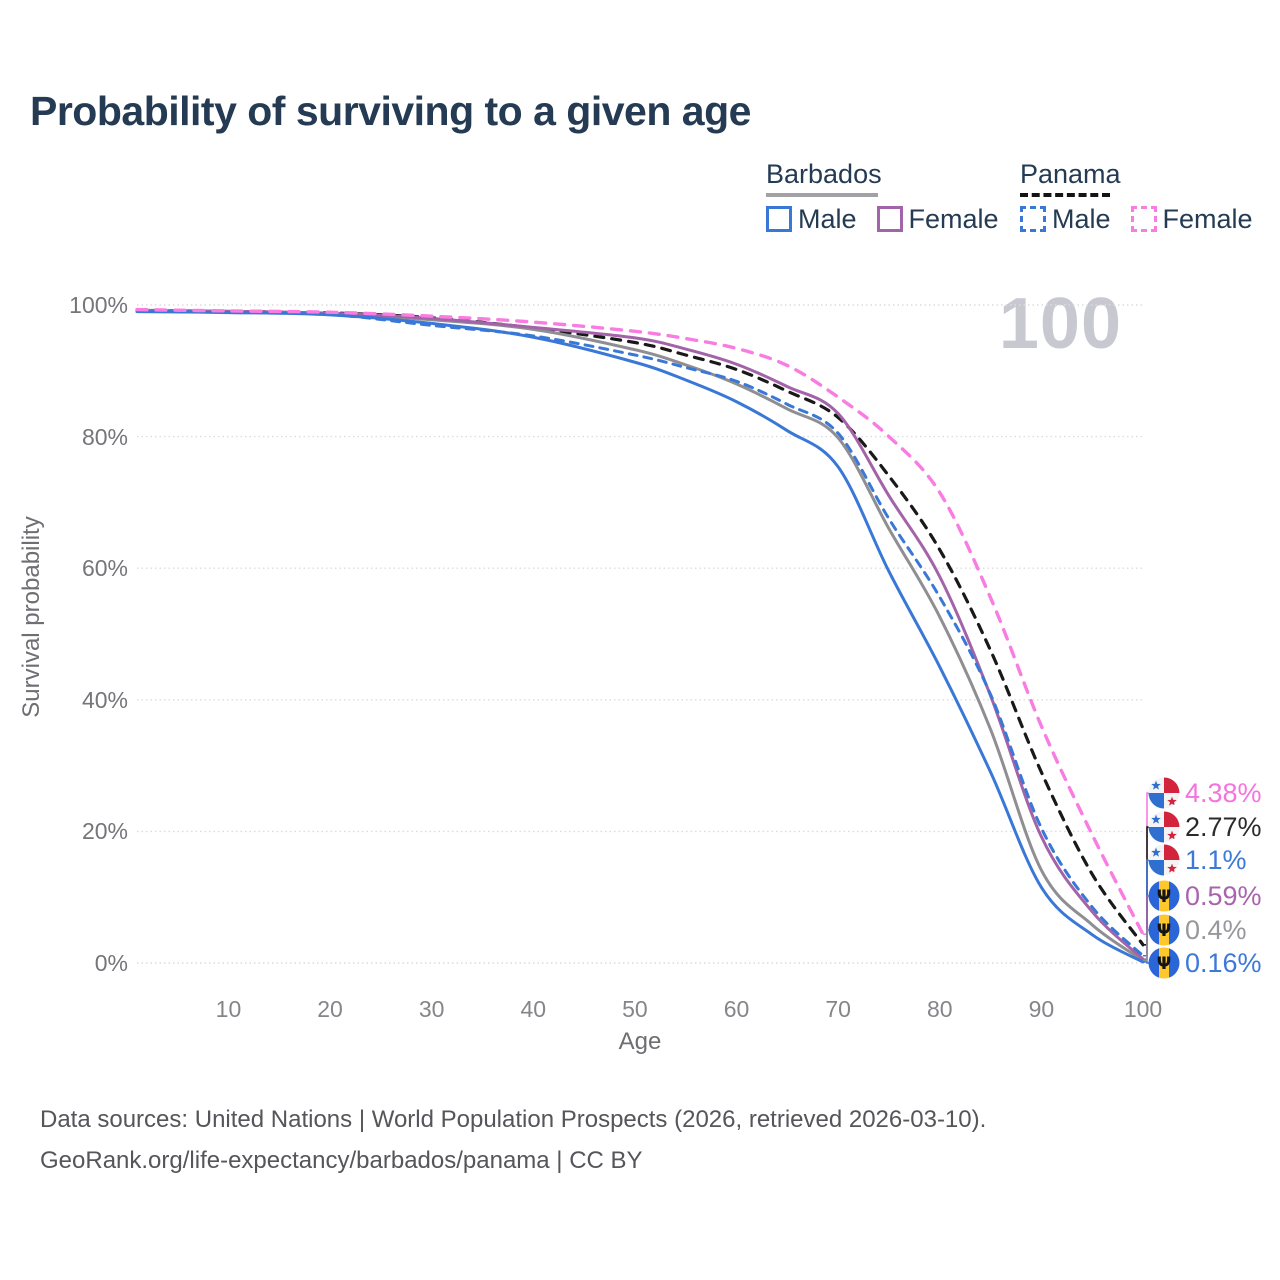 This screenshot has width=1280, height=1280. I want to click on x-tick-label: 60, so click(736, 1009).